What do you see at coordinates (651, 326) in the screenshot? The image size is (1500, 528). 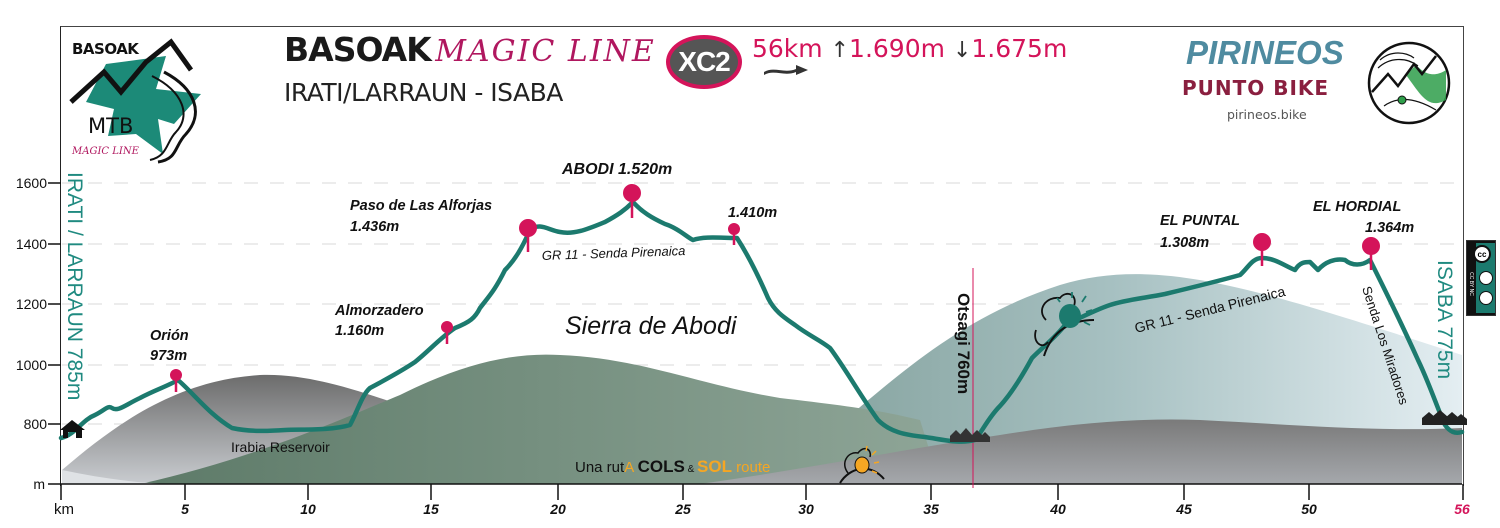 I see `sierra-label: Sierra de Abodi` at bounding box center [651, 326].